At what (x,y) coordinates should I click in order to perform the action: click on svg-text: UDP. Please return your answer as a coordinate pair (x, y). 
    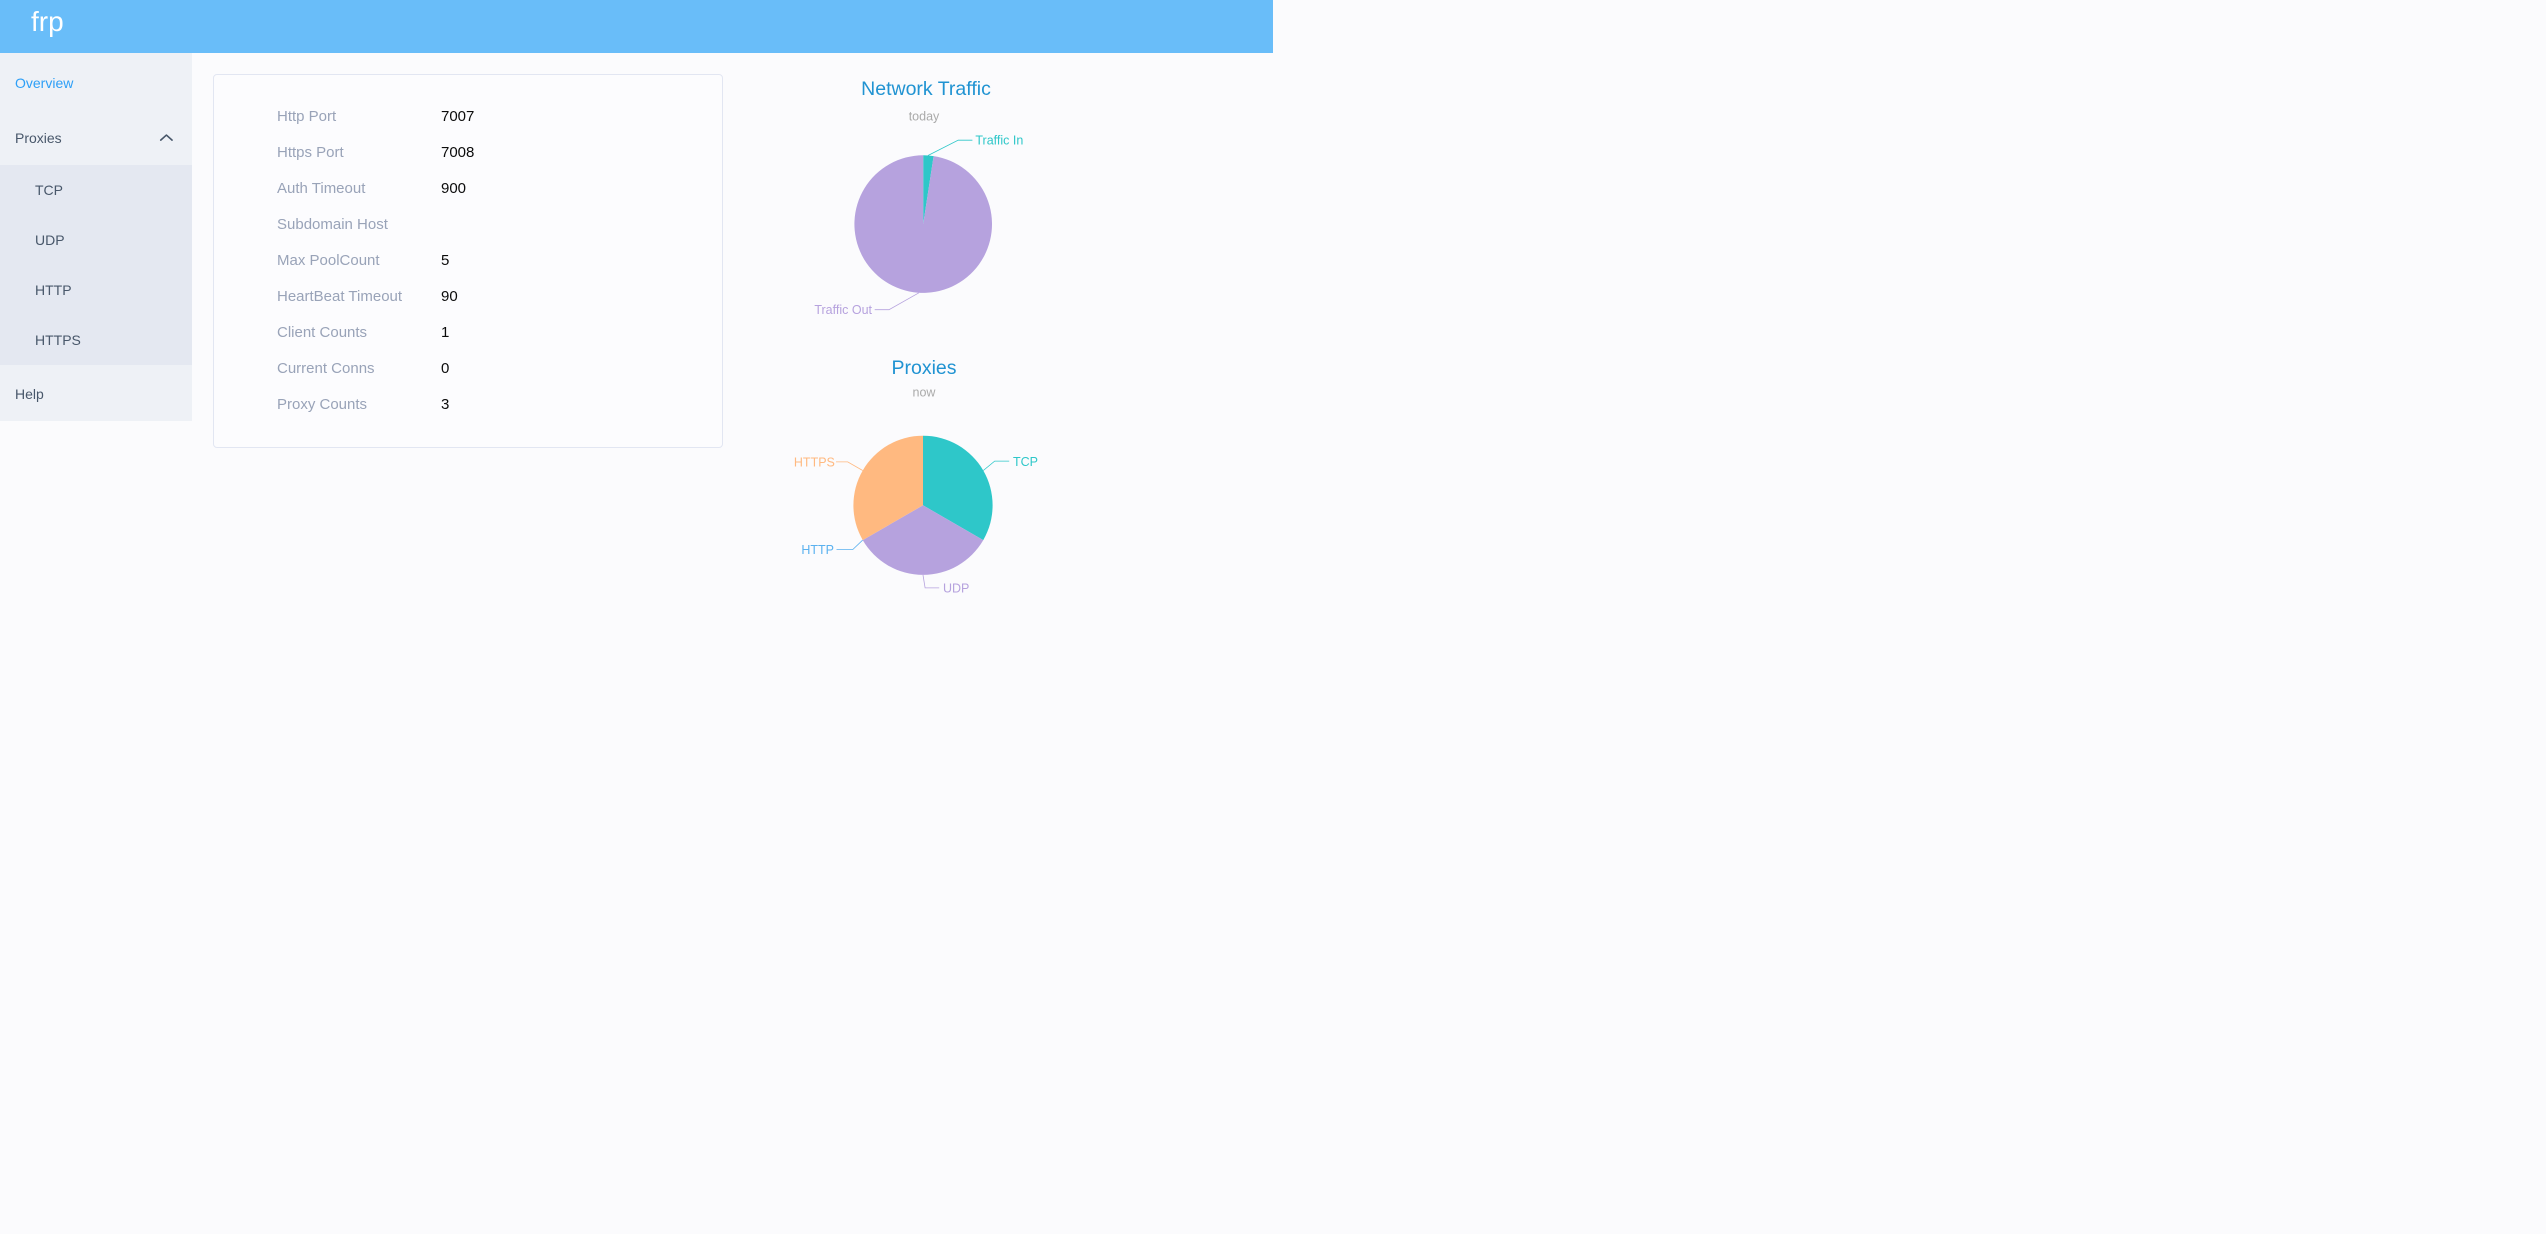
    Looking at the image, I should click on (956, 588).